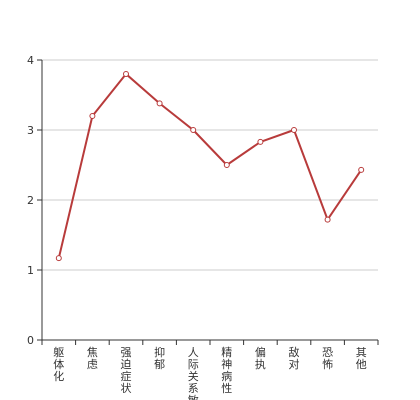  What do you see at coordinates (159, 358) in the screenshot?
I see `x-tick-label: 抑郁` at bounding box center [159, 358].